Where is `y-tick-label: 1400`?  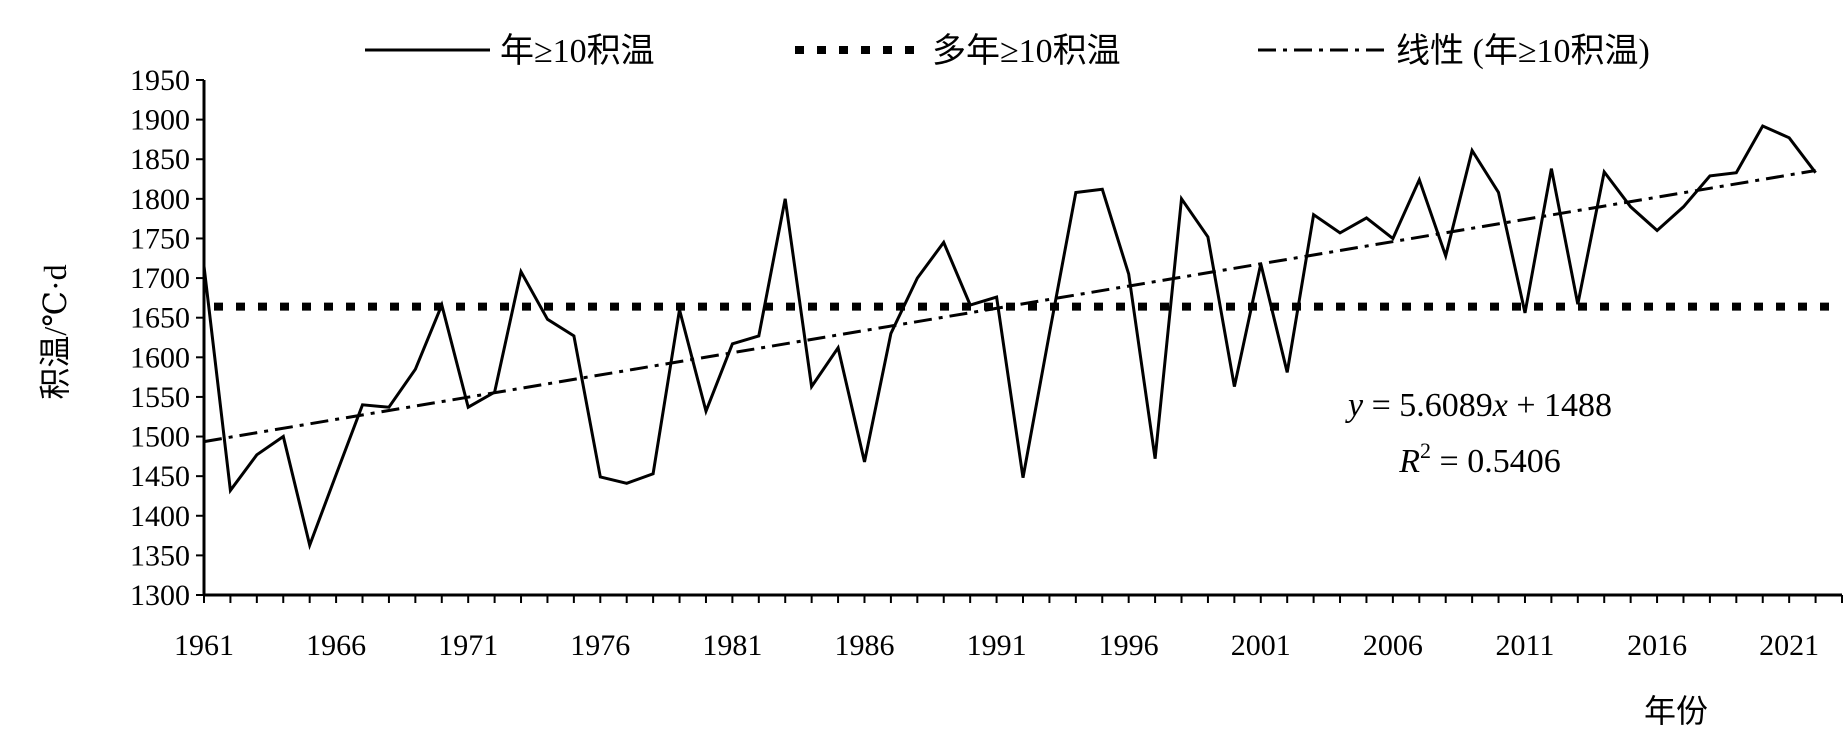
y-tick-label: 1400 is located at coordinates (160, 516).